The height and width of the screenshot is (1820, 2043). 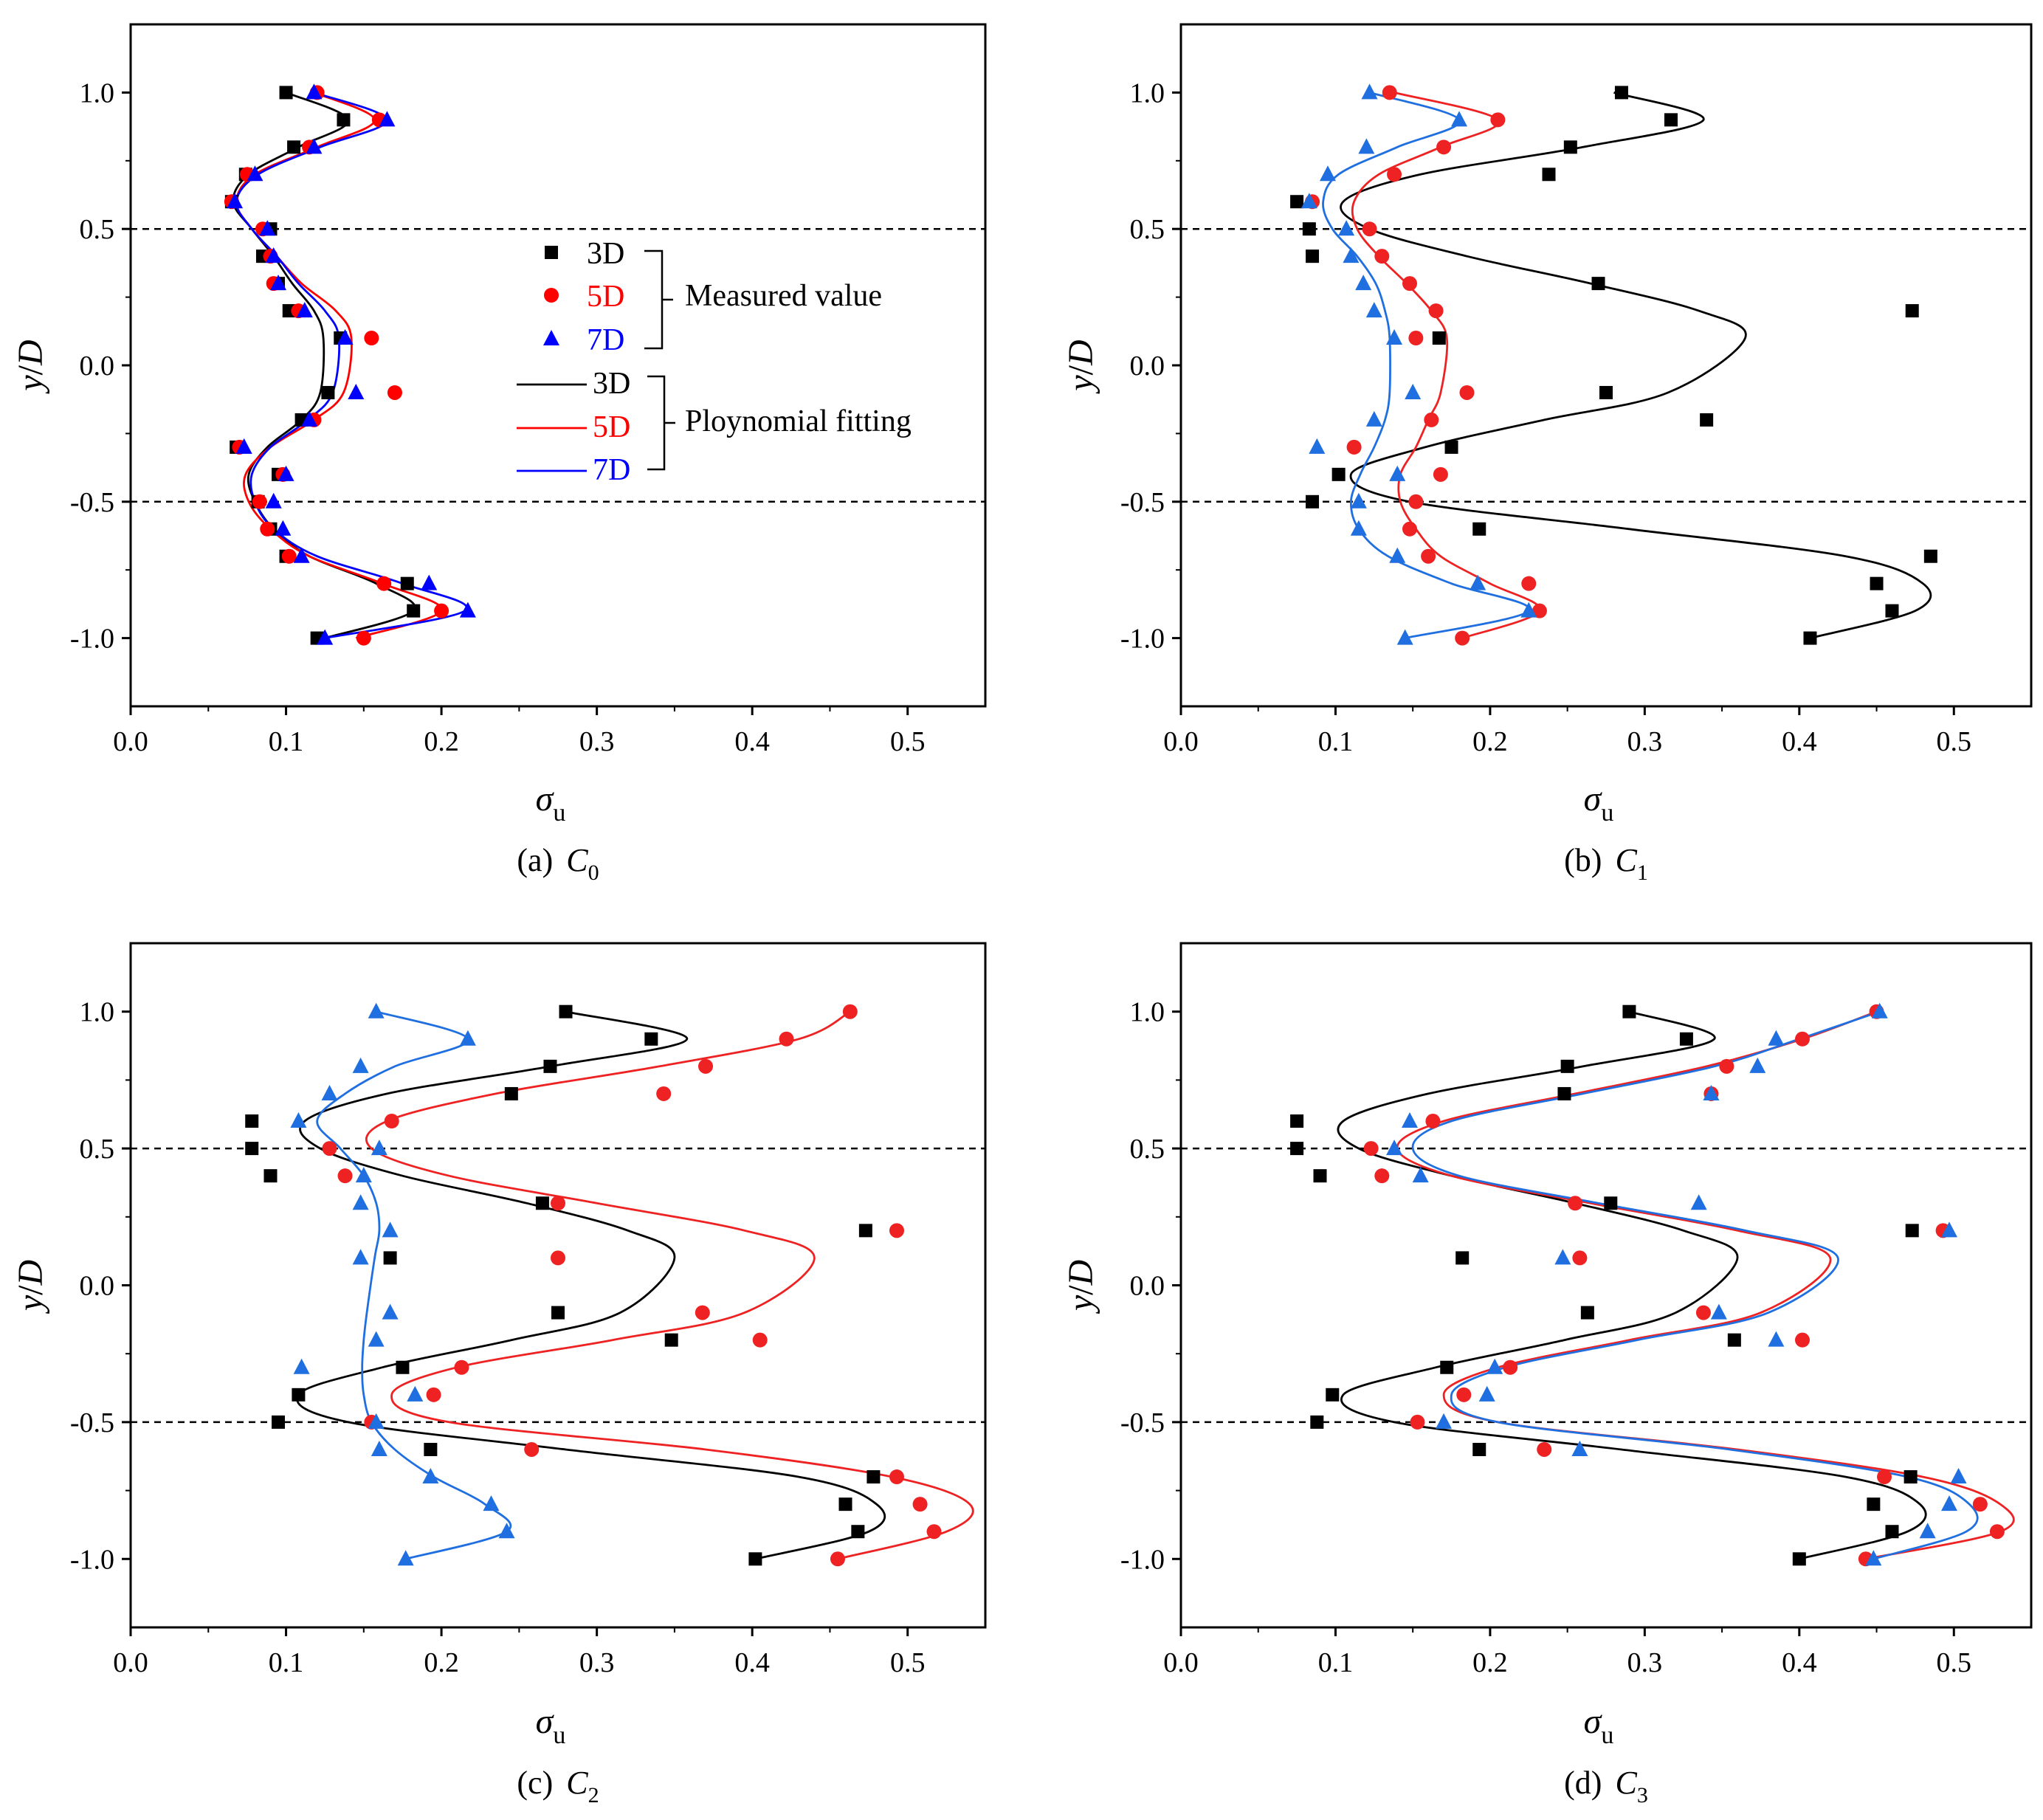 What do you see at coordinates (611, 427) in the screenshot?
I see `legend-label-fitting-5D: 5D` at bounding box center [611, 427].